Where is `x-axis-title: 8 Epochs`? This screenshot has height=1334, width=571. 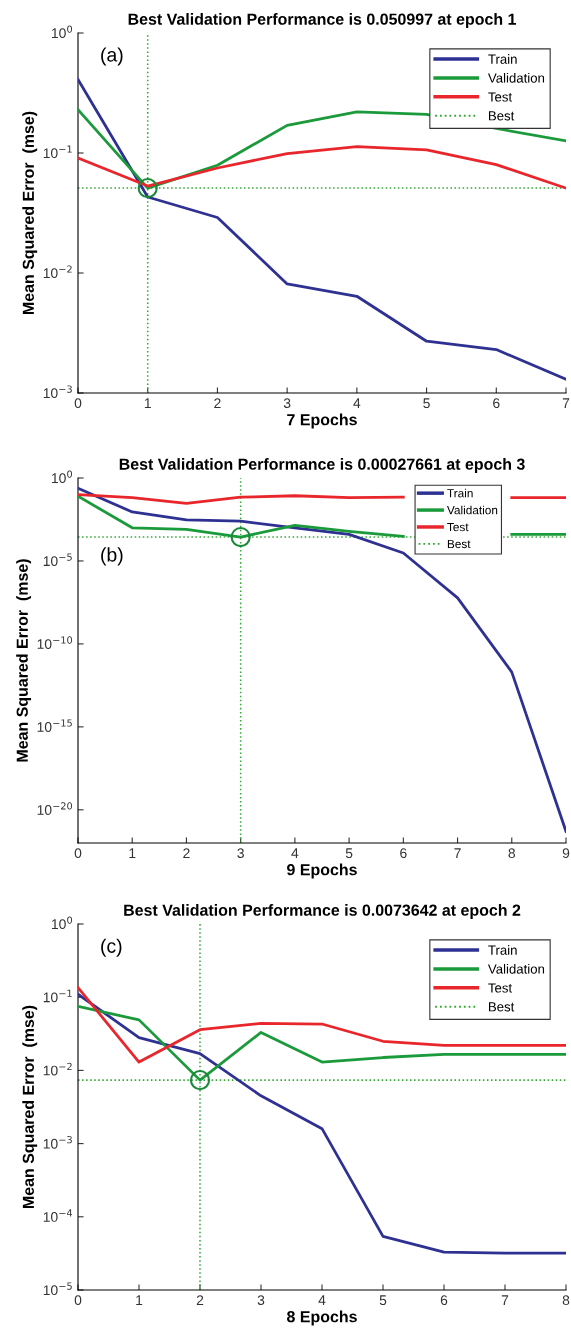 x-axis-title: 8 Epochs is located at coordinates (322, 1318).